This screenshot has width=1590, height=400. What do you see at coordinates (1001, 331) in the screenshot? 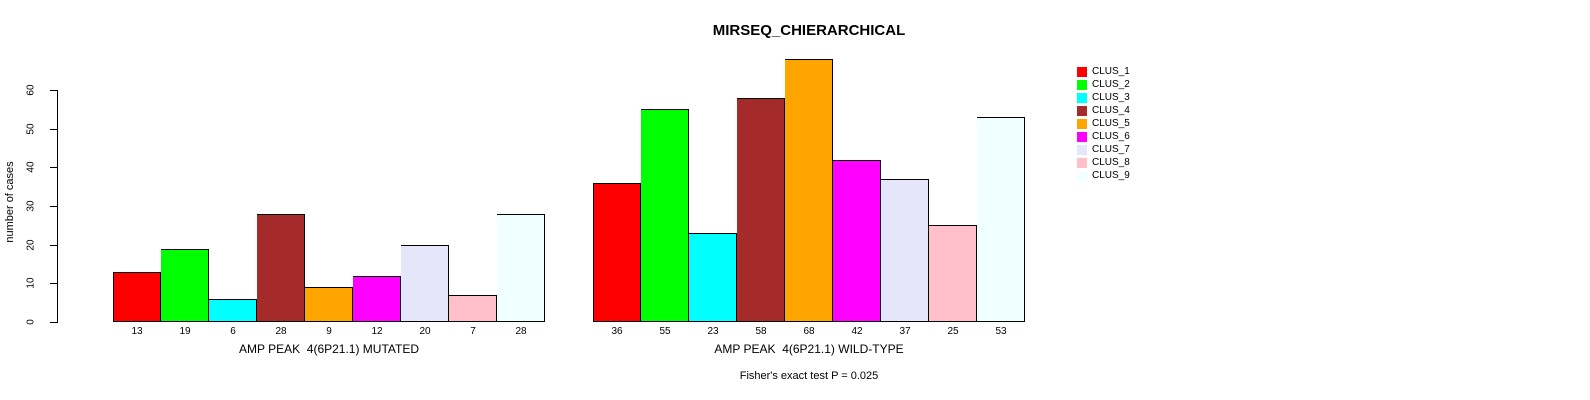
I see `bar-value-label: 53` at bounding box center [1001, 331].